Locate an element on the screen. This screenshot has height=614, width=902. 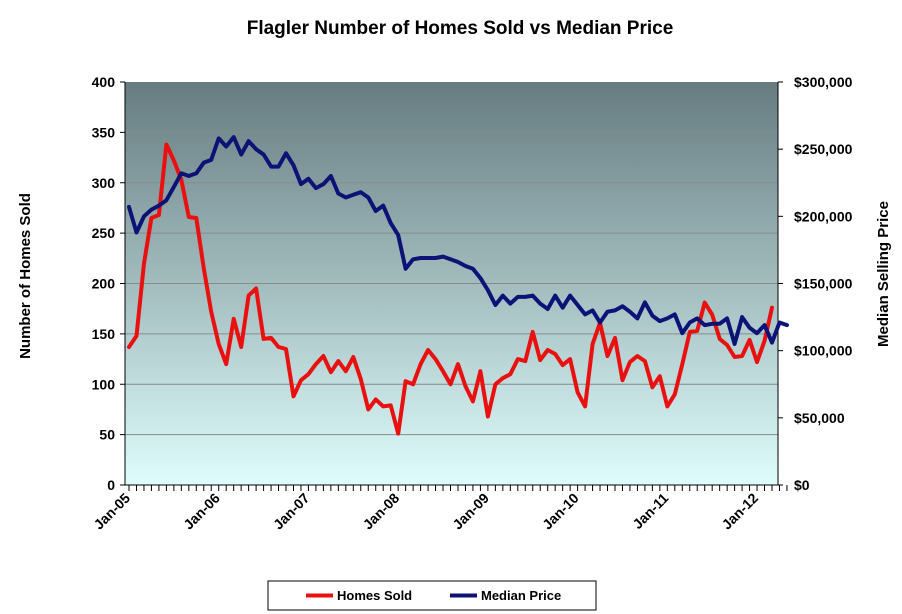
y2-tick-label: $300,000 is located at coordinates (823, 82).